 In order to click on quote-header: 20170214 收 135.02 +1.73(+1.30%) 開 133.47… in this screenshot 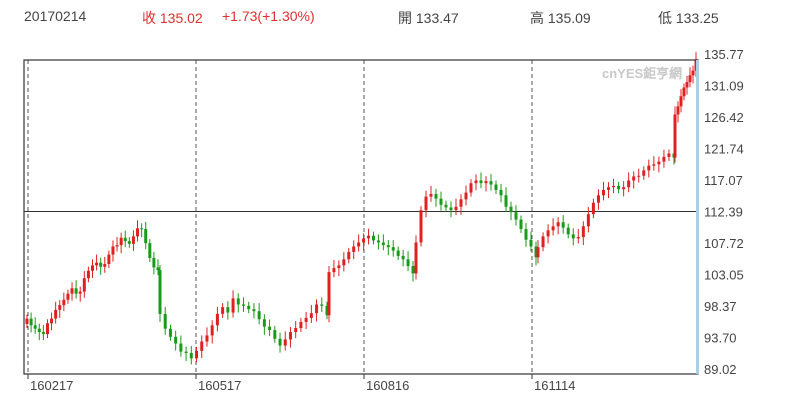, I will do `click(400, 17)`.